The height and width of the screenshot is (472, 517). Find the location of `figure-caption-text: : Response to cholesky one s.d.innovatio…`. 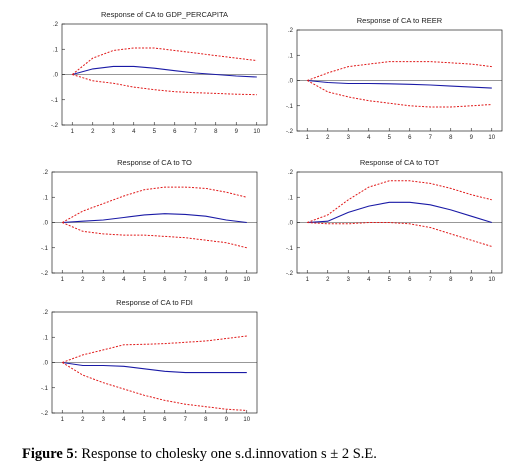

figure-caption-text: : Response to cholesky one s.d.innovatio… is located at coordinates (225, 454).